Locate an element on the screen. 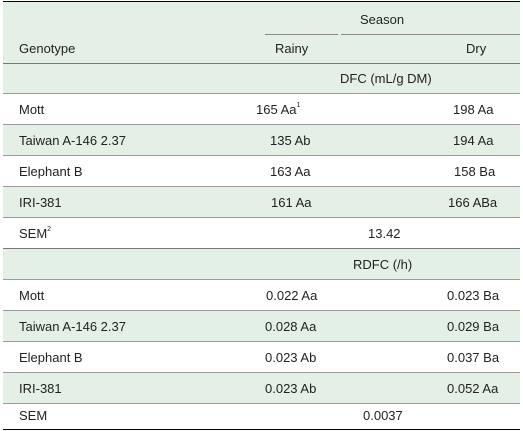  table-row: Mott 165 Aa1 198 Aa is located at coordinates (261, 109).